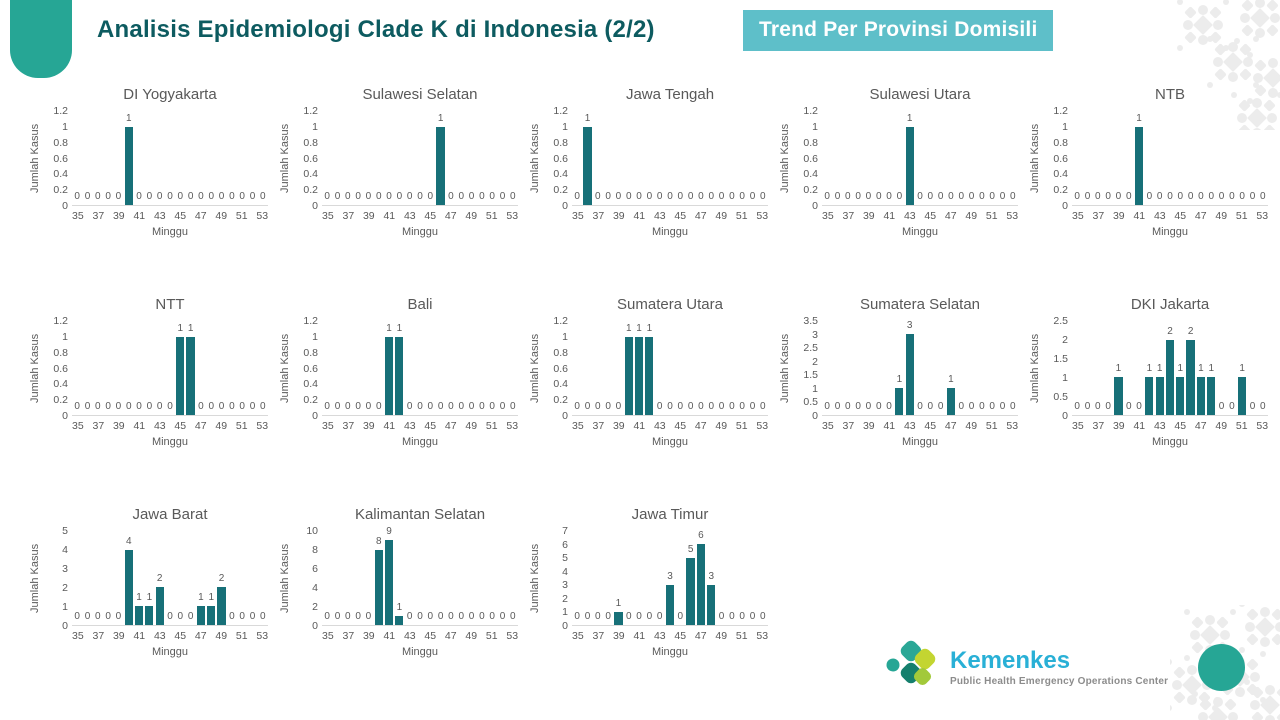 The image size is (1280, 720). Describe the element at coordinates (557, 368) in the screenshot. I see `y-axis-ticks: 0 0.2 0.4 0.6 0.8 1 1.2` at that location.